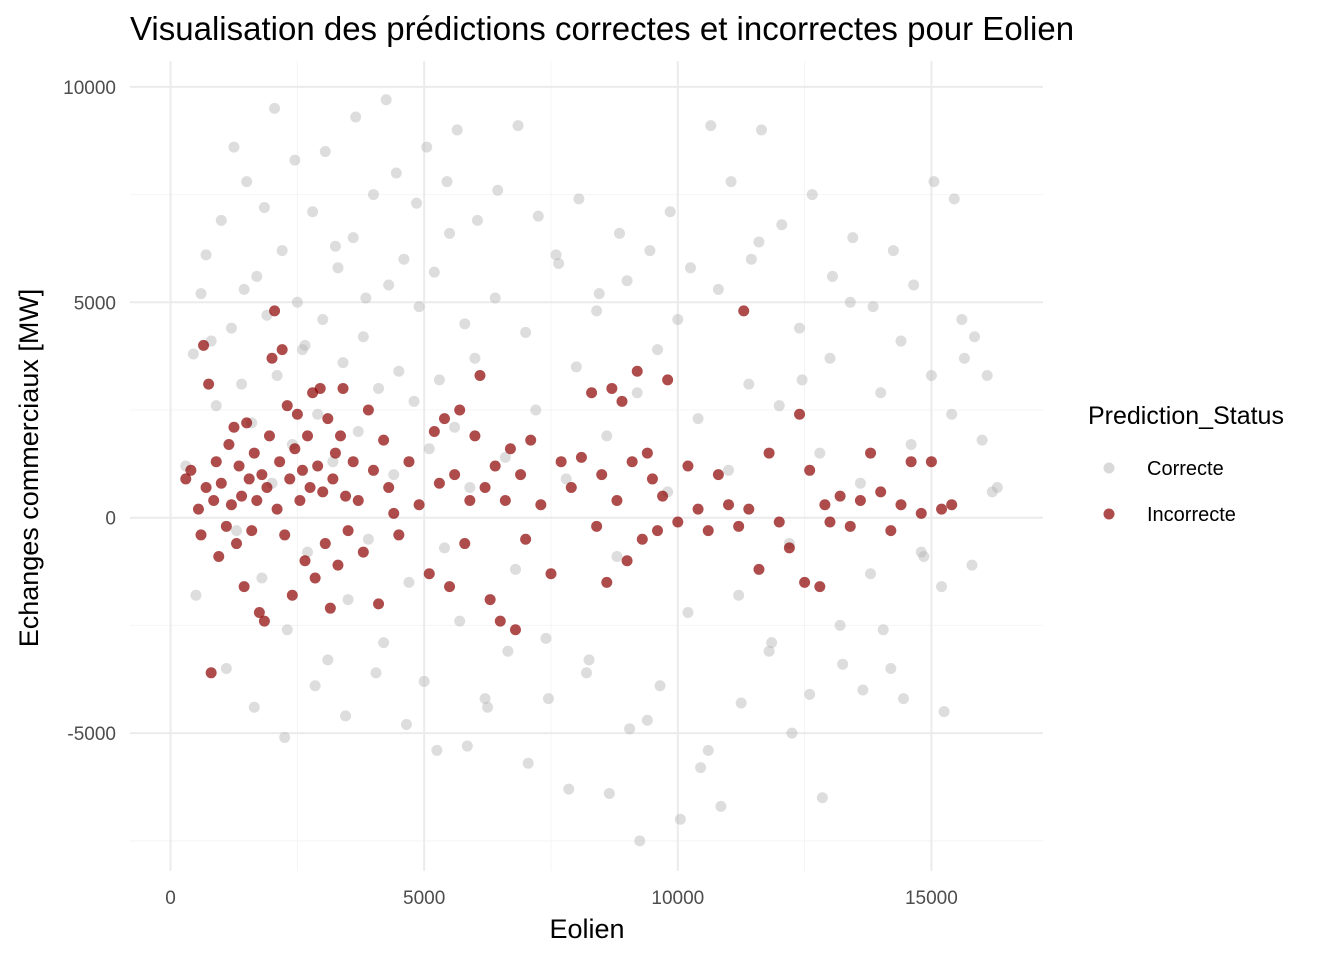  I want to click on legend-label-correcte: Correcte, so click(1185, 469).